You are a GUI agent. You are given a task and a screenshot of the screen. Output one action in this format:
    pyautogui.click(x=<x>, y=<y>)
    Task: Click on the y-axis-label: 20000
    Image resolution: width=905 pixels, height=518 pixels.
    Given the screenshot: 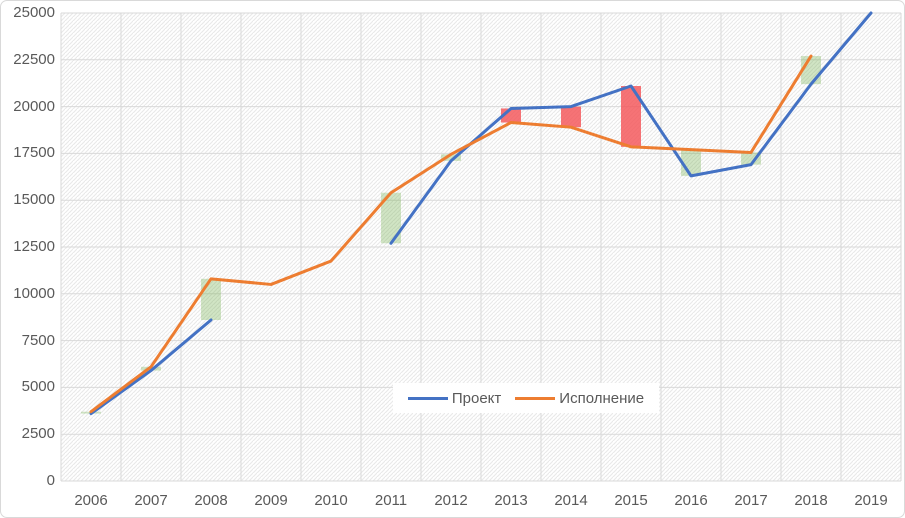 What is the action you would take?
    pyautogui.click(x=34, y=106)
    